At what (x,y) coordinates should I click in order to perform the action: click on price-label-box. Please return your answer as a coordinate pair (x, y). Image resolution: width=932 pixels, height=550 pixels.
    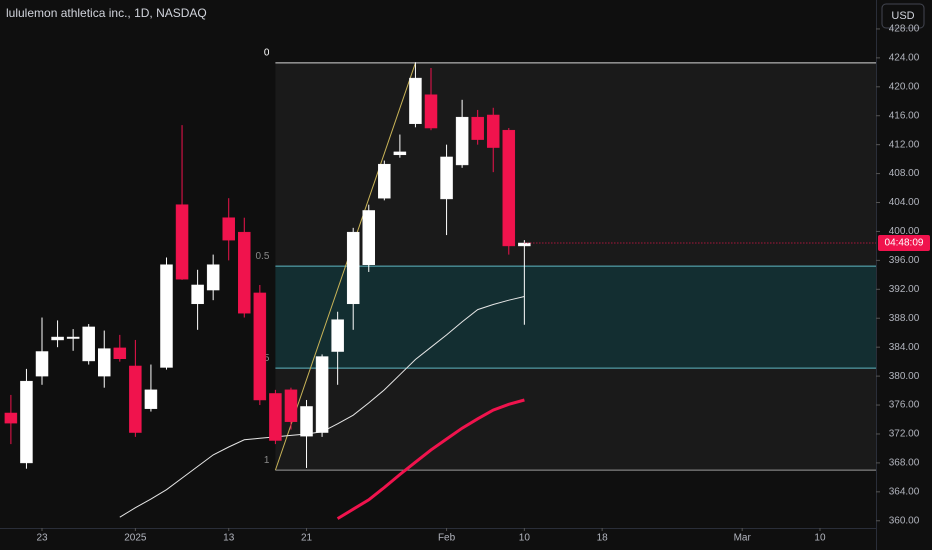
    Looking at the image, I should click on (904, 243).